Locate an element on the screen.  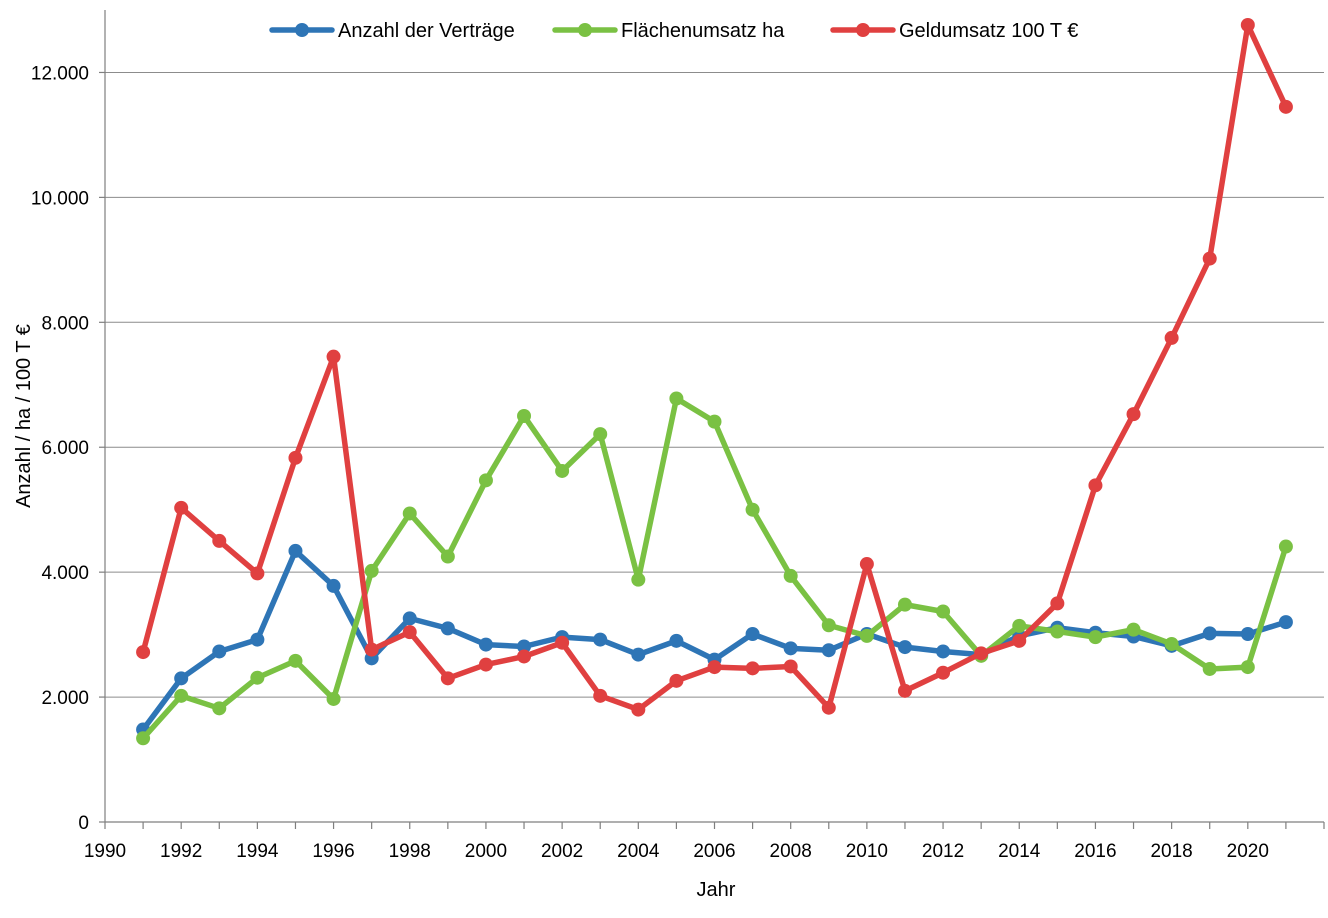
point-0-2020 is located at coordinates (1247, 633).